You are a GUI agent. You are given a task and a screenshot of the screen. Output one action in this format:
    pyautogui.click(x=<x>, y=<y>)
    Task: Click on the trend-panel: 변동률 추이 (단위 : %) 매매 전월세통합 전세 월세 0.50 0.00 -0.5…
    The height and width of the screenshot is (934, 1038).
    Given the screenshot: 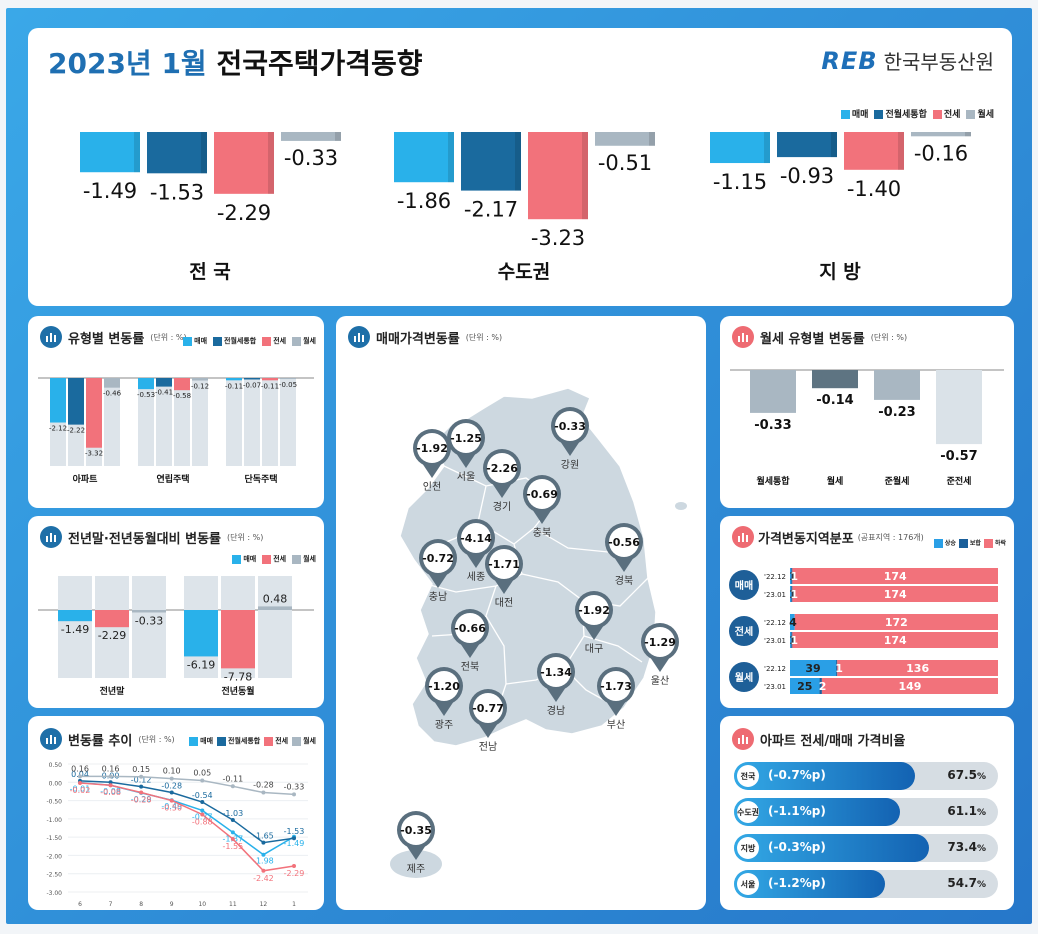 What is the action you would take?
    pyautogui.click(x=176, y=813)
    